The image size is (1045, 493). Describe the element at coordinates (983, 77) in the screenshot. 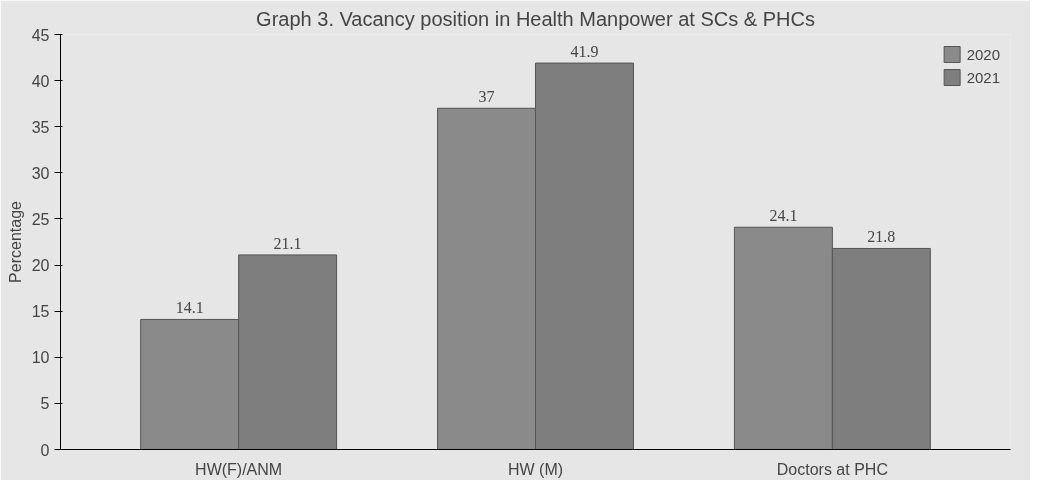

I see `legend-label: 2021` at that location.